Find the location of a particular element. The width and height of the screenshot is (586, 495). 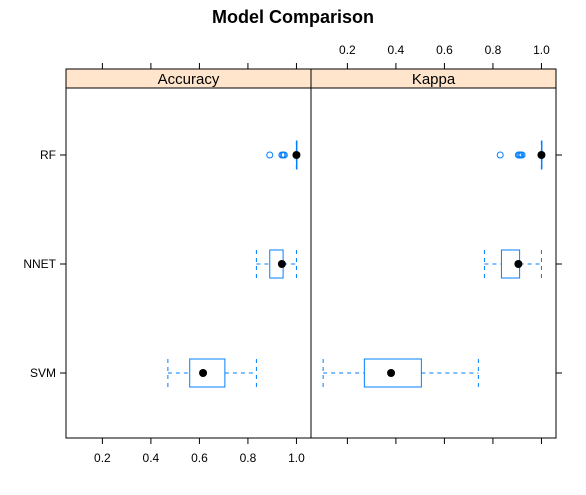

y-tick-label-nnet: NNET is located at coordinates (39, 264).